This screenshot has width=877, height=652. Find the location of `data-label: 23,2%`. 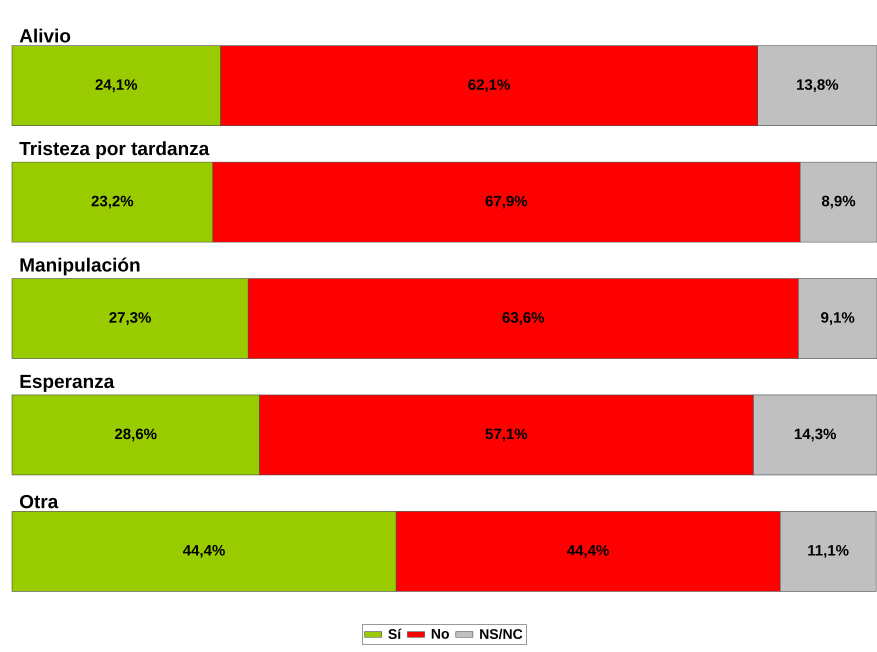

data-label: 23,2% is located at coordinates (113, 202).